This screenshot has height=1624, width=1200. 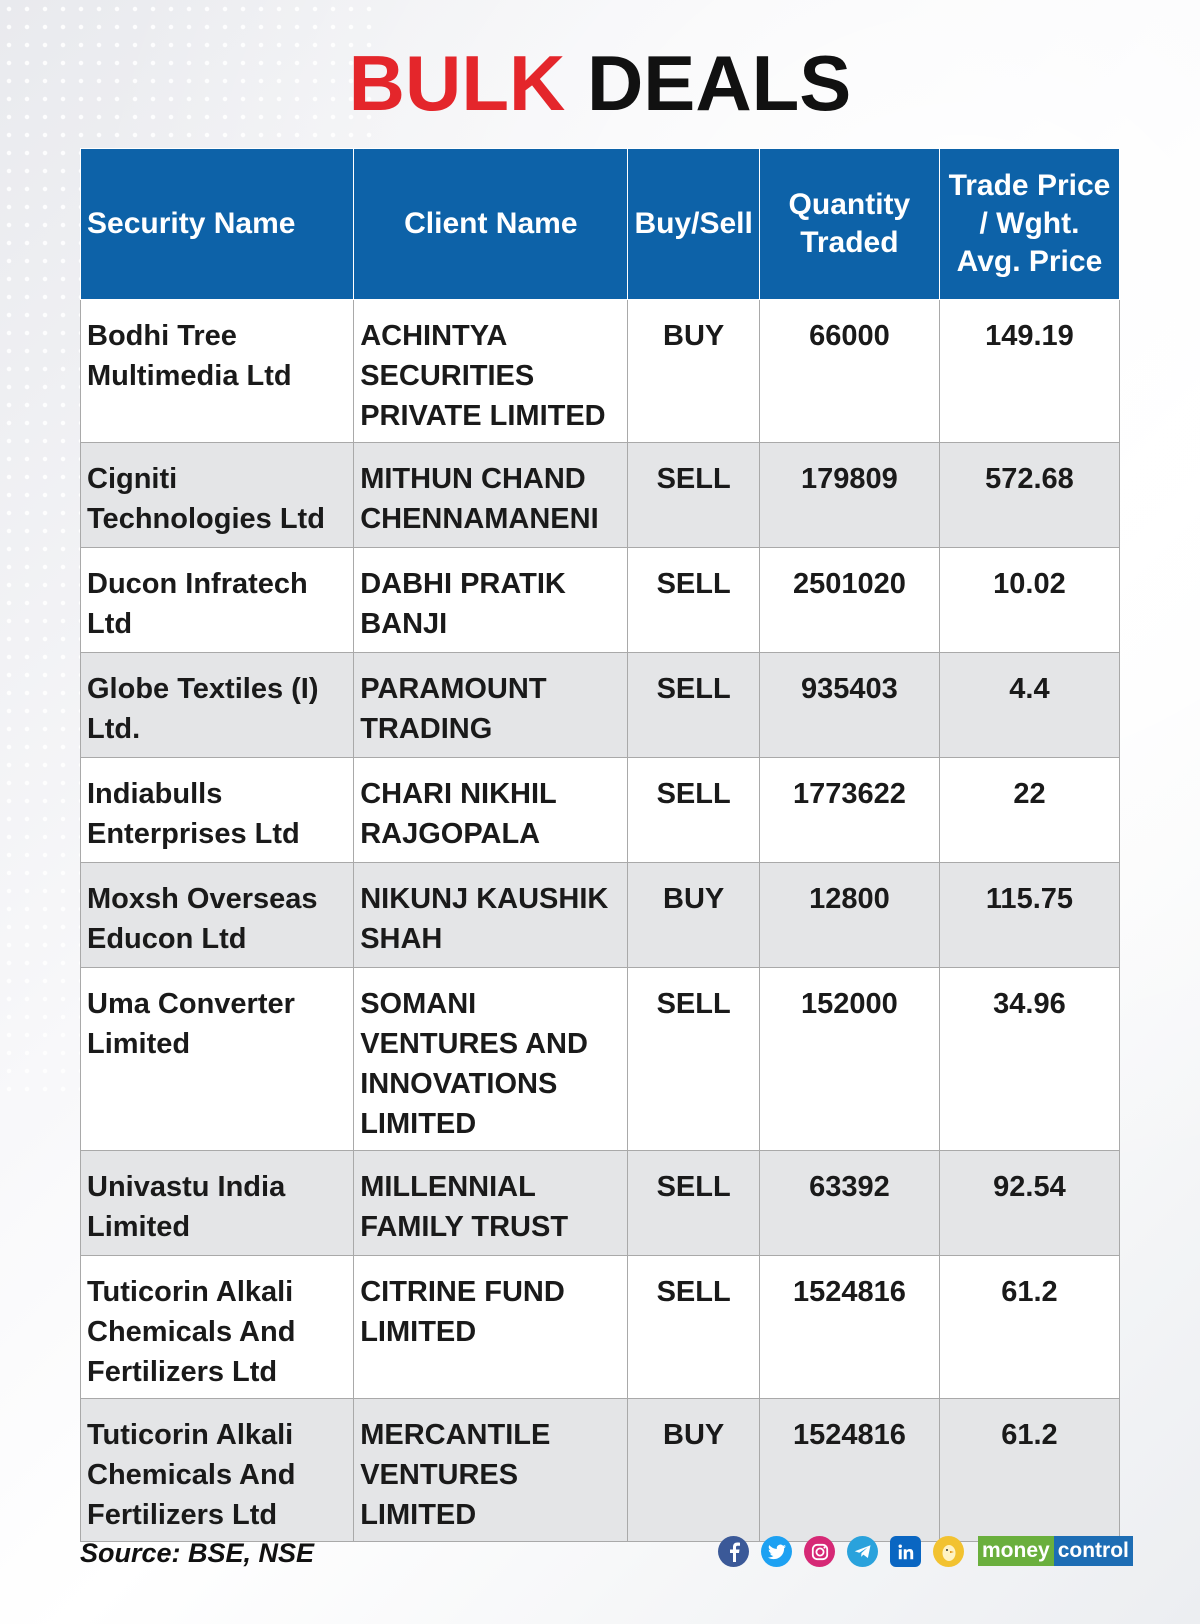 I want to click on source-note: Source: BSE, NSE, so click(x=197, y=1553).